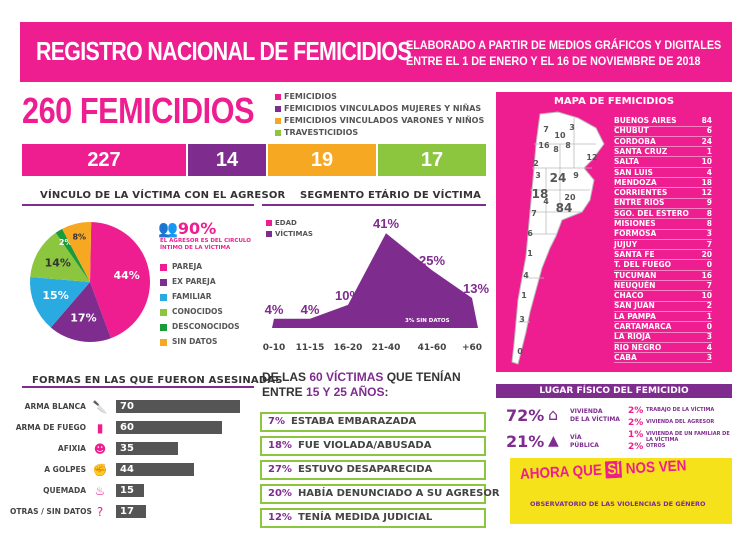 The image size is (750, 545). I want to click on victima-stat-pct: 12%, so click(280, 517).